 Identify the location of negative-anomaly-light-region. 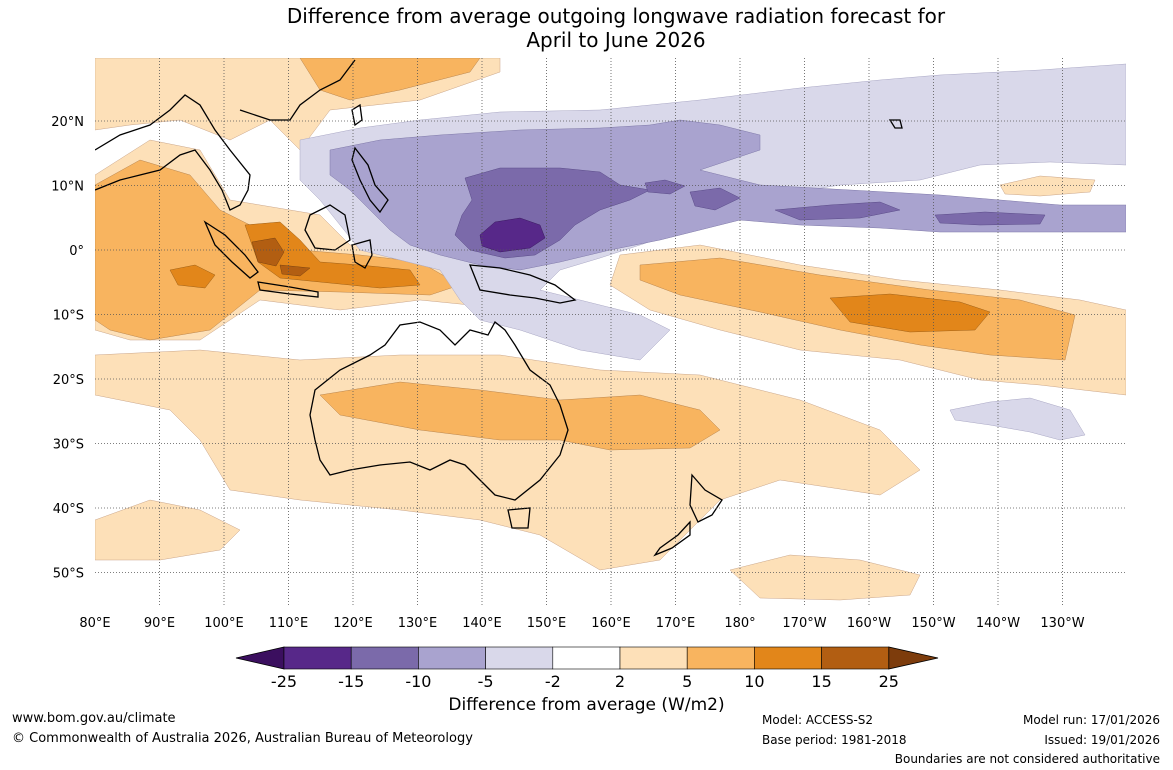
(1017, 419).